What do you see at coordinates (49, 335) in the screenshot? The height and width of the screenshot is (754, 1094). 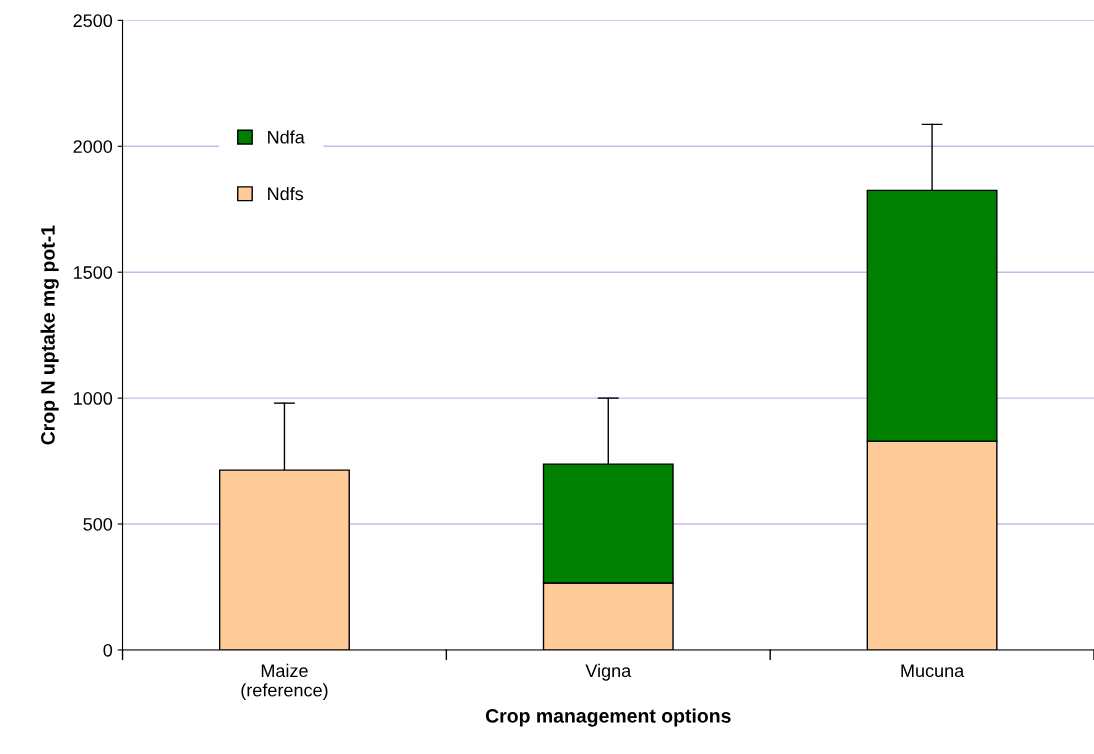 I see `y-axis-title: Crop N uptake mg pot-1` at bounding box center [49, 335].